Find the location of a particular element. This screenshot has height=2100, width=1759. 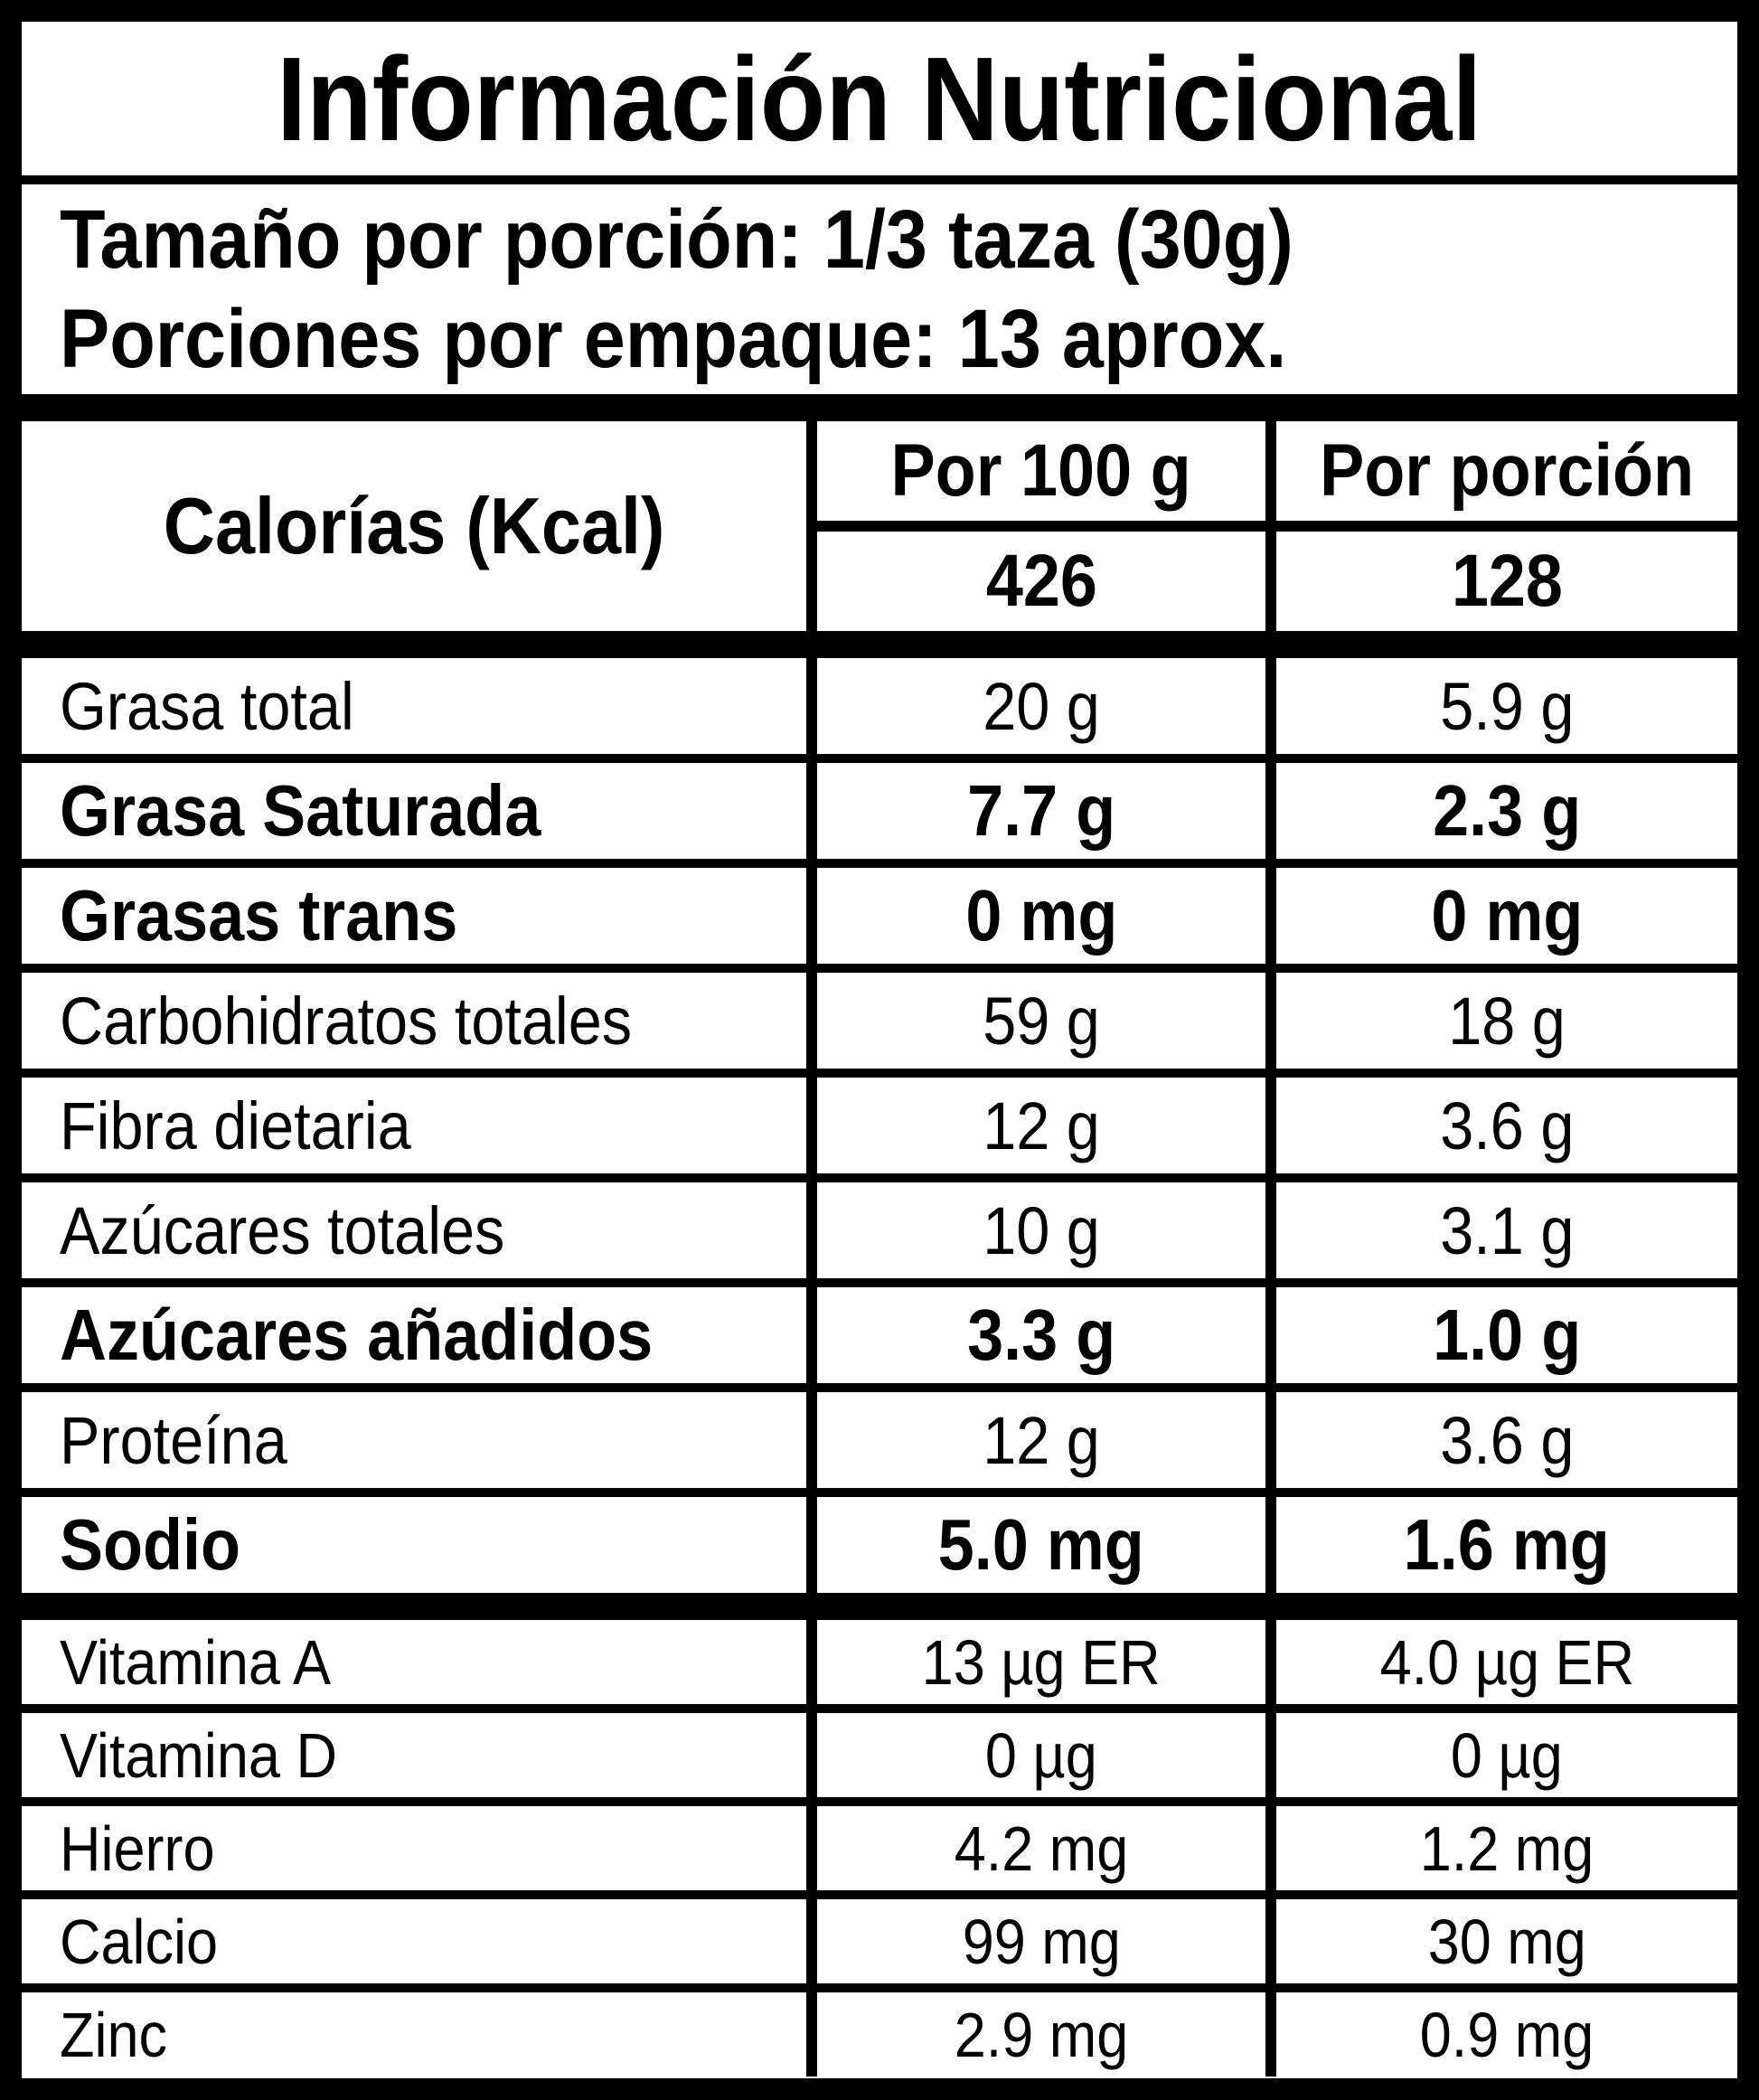

per-portion-value: 0 mg is located at coordinates (1501, 916).